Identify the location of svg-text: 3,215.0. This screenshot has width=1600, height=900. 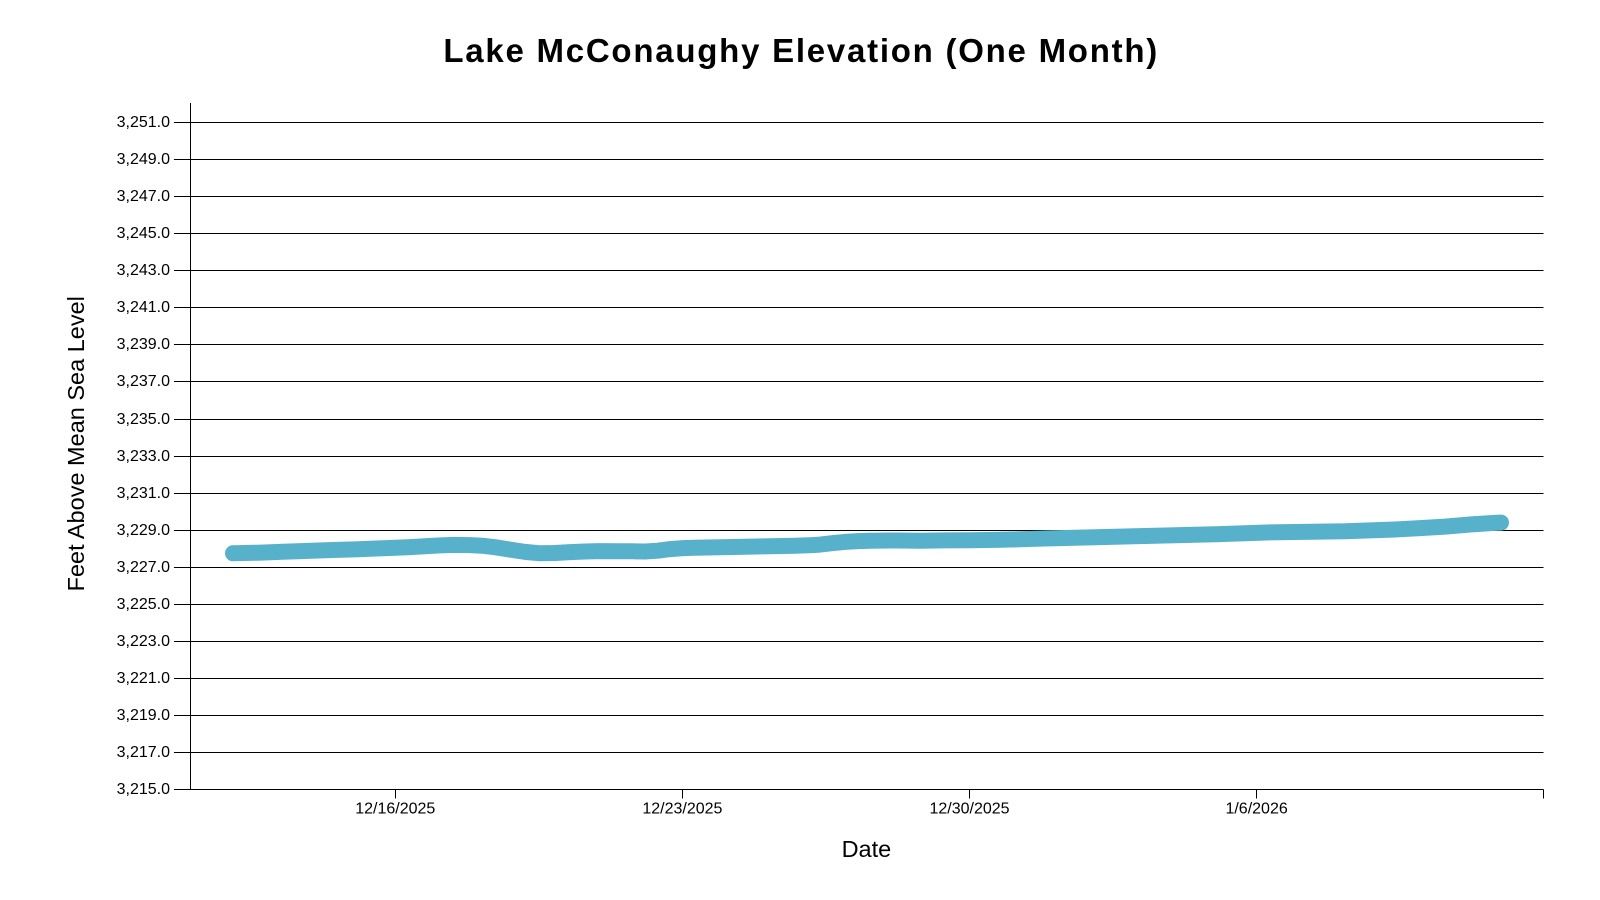
(143, 789).